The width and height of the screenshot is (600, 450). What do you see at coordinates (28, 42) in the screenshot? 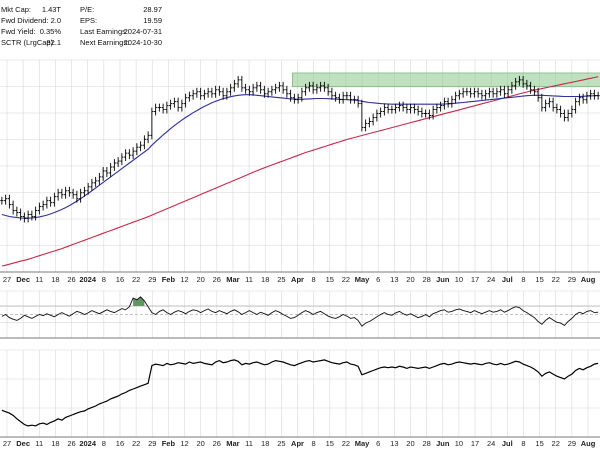
I see `stat-label: SCTR (LrgCap):` at bounding box center [28, 42].